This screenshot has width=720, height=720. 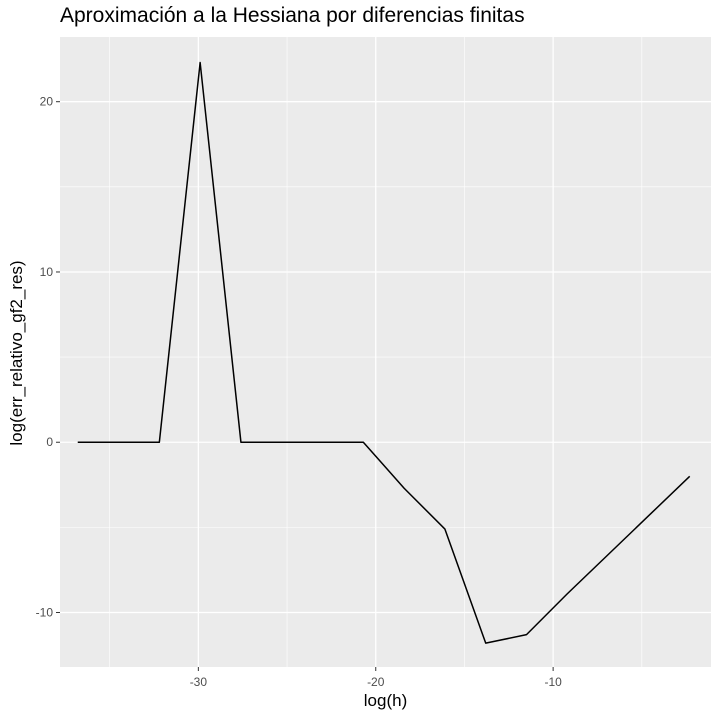 What do you see at coordinates (199, 682) in the screenshot?
I see `x-tick-label: -30` at bounding box center [199, 682].